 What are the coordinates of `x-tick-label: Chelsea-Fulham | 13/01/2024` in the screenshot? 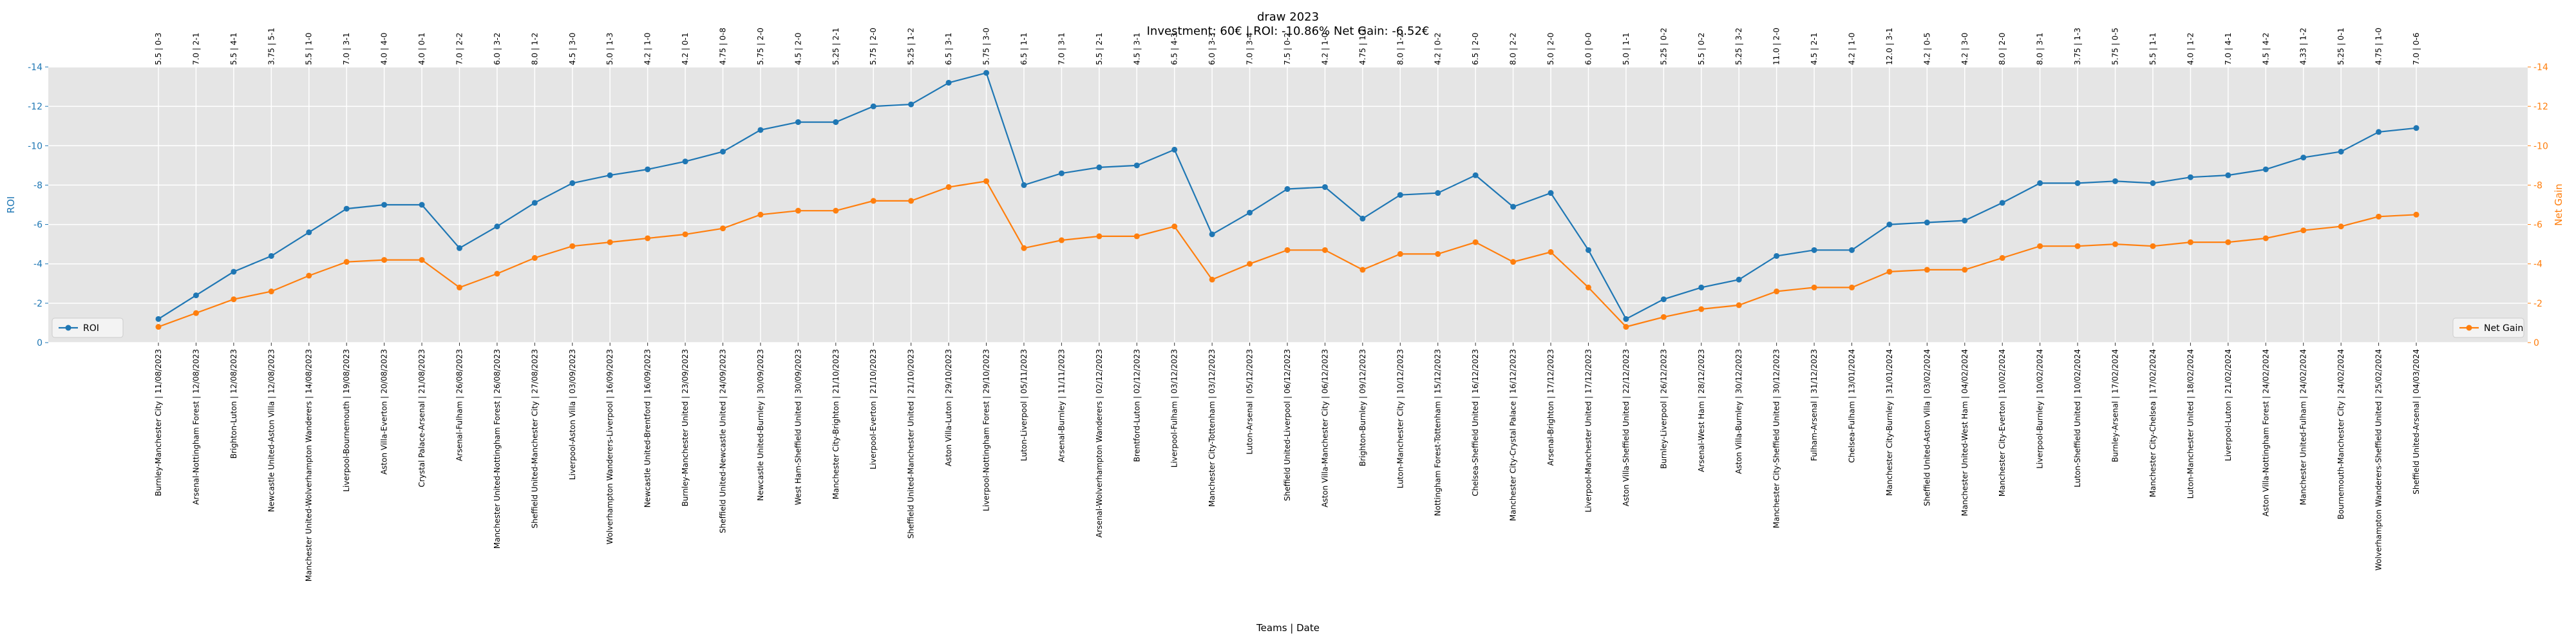 It's located at (1853, 406).